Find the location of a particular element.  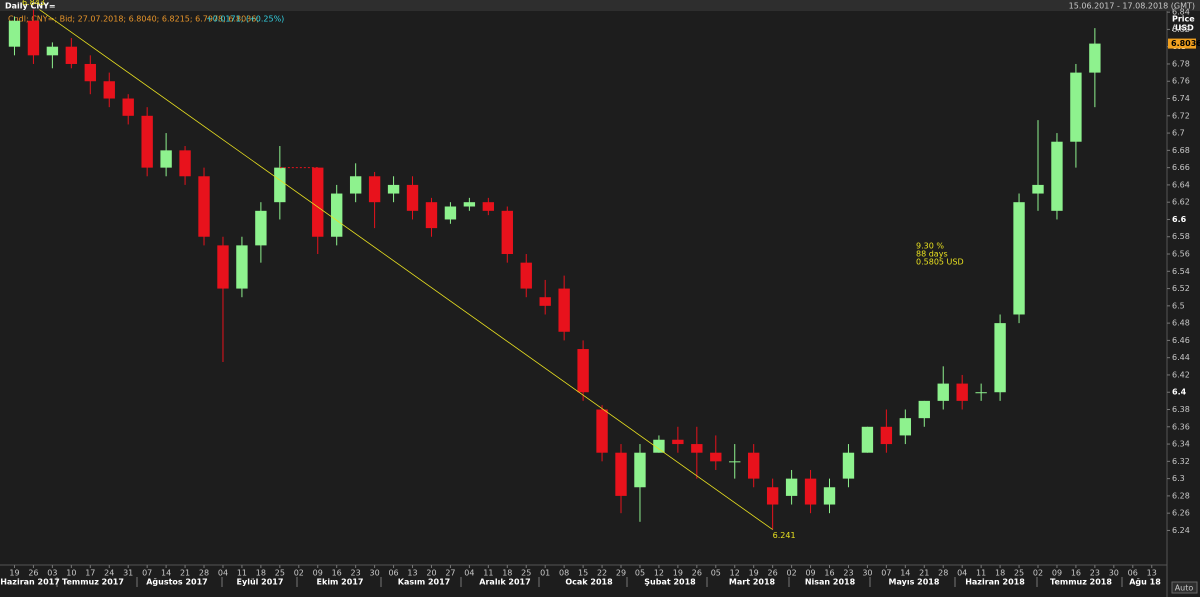

x-tick-label: 21 is located at coordinates (924, 573).